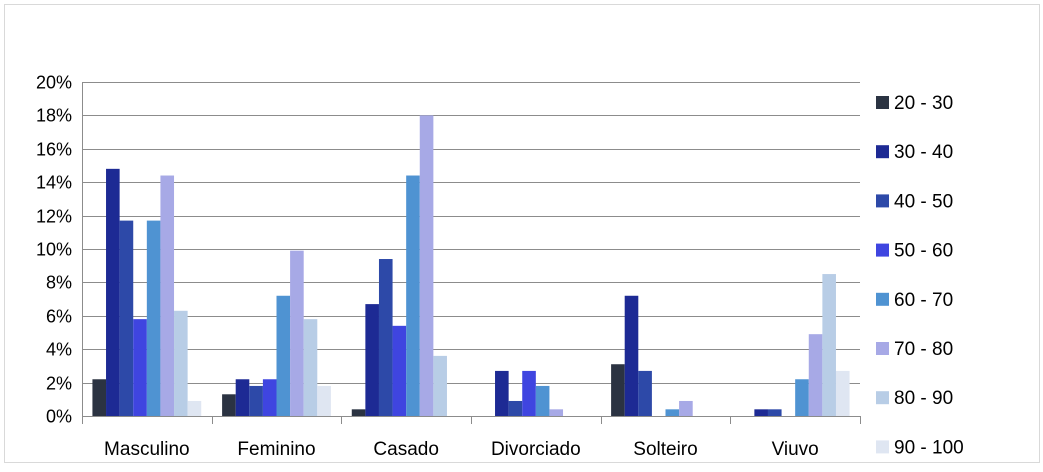 The image size is (1043, 472). I want to click on x-tick-label: Divorciado, so click(536, 449).